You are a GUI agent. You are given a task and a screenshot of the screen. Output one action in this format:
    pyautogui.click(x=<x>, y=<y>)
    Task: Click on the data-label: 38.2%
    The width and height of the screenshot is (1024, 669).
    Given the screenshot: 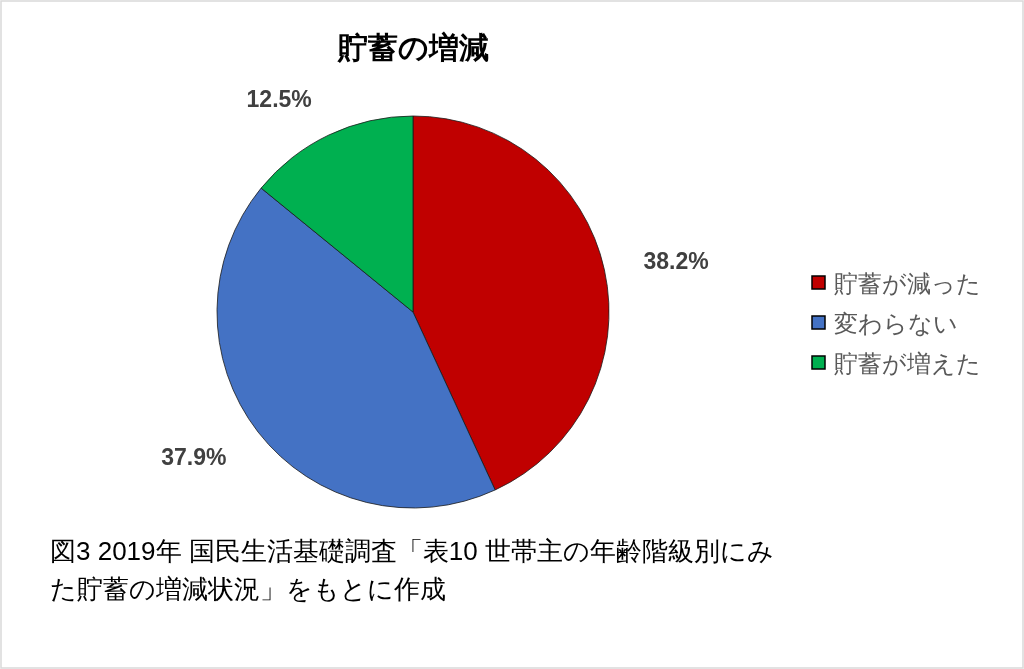 What is the action you would take?
    pyautogui.click(x=676, y=261)
    